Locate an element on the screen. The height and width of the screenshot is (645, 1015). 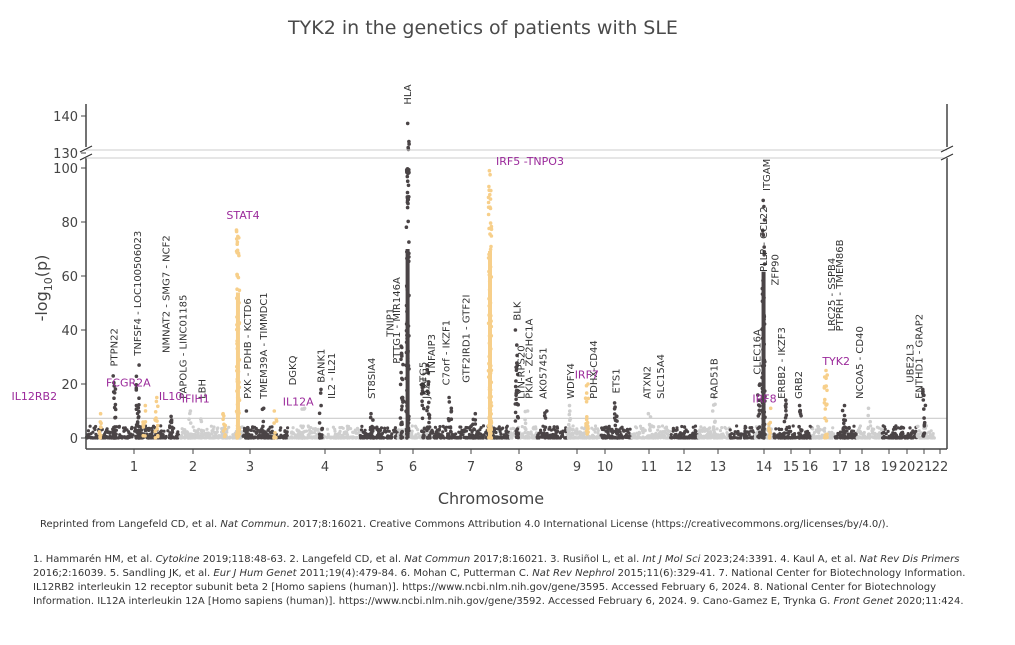
gene-label: ATXN2 is located at coordinates (648, 382).